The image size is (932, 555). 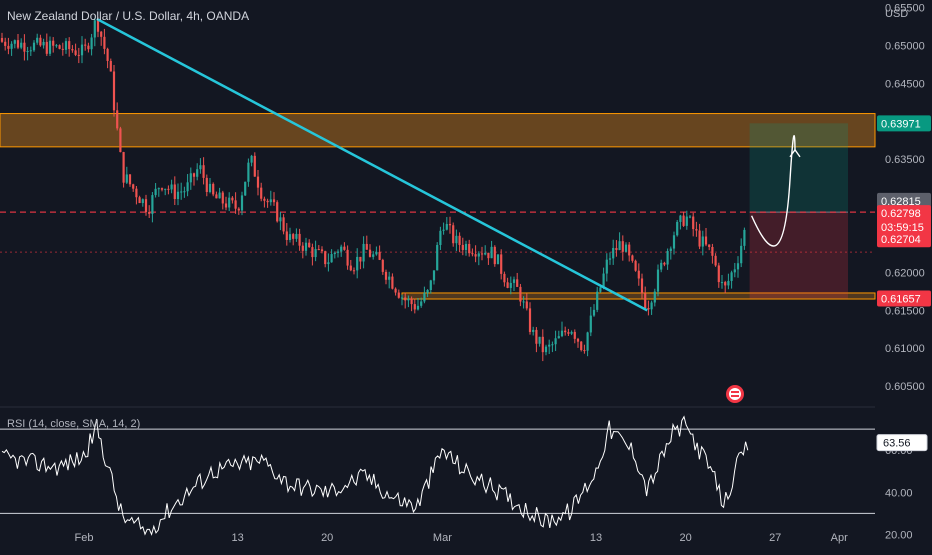 I want to click on rsi-value-text: 63.56, so click(x=897, y=444).